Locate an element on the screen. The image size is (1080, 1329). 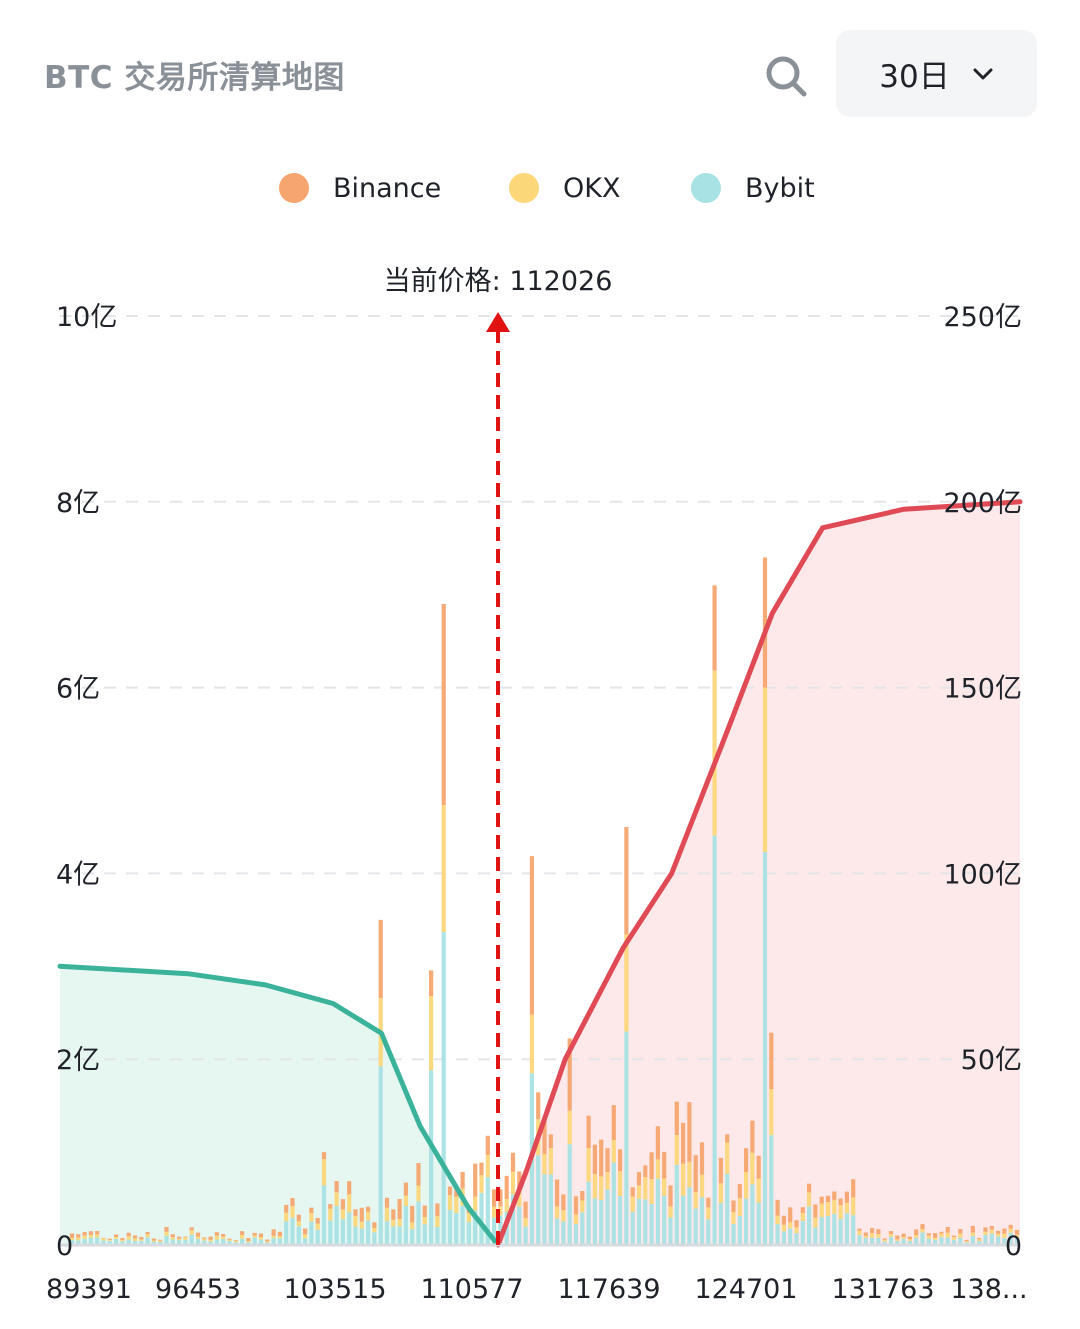
y-right-tick-label: 100亿 is located at coordinates (982, 874).